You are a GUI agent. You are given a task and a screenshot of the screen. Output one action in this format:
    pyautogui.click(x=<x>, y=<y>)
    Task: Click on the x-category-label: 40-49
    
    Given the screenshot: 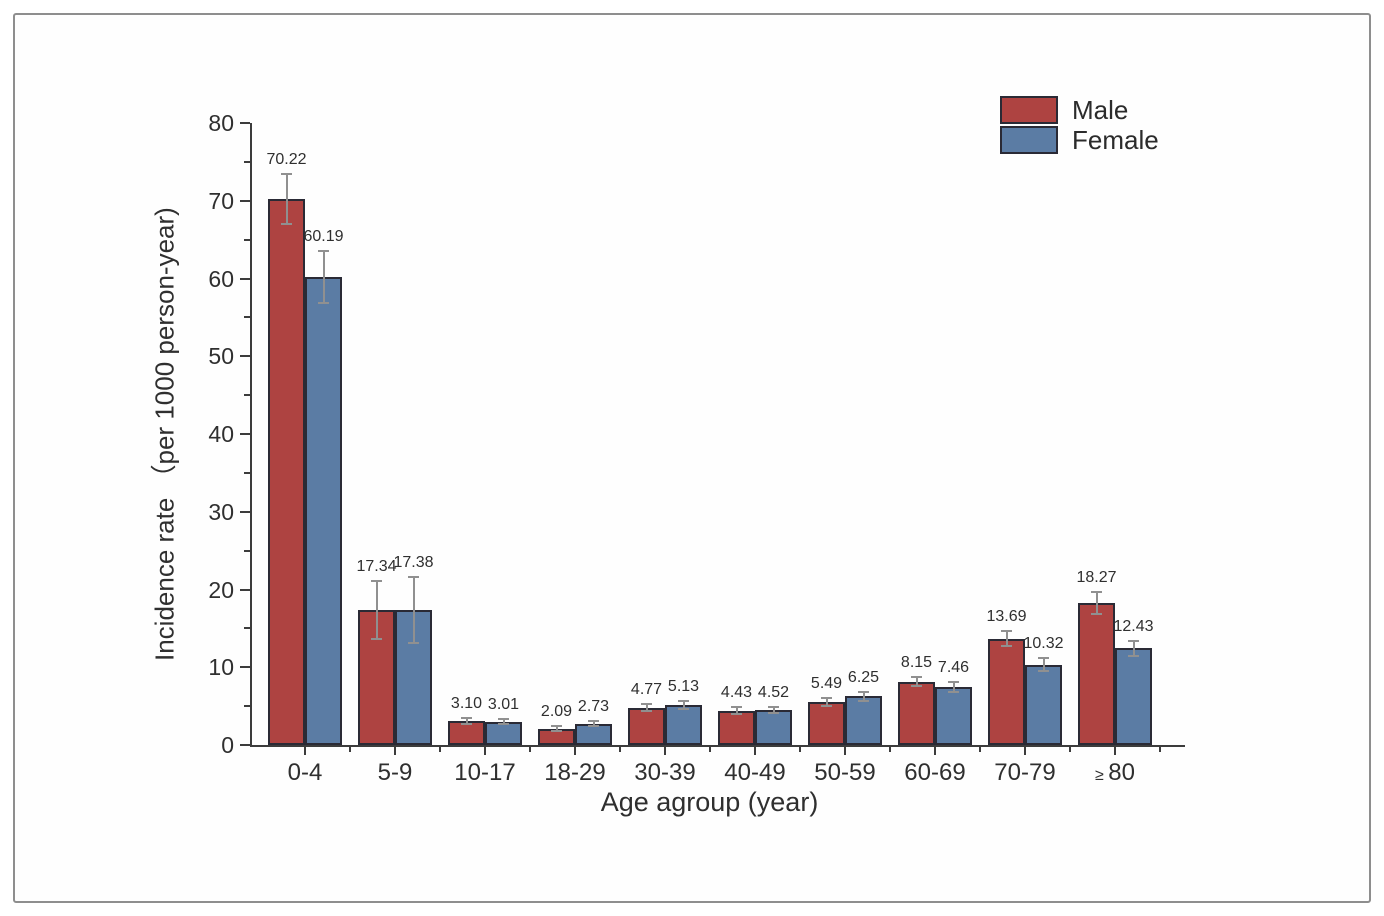 What is the action you would take?
    pyautogui.click(x=755, y=772)
    